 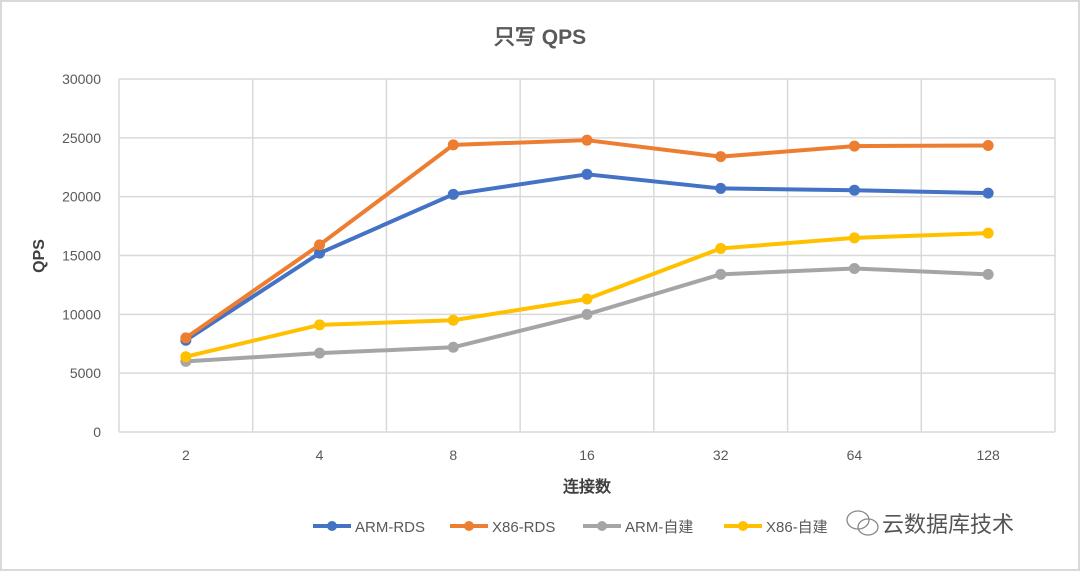 I want to click on y-tick-label: 5000, so click(x=85, y=373).